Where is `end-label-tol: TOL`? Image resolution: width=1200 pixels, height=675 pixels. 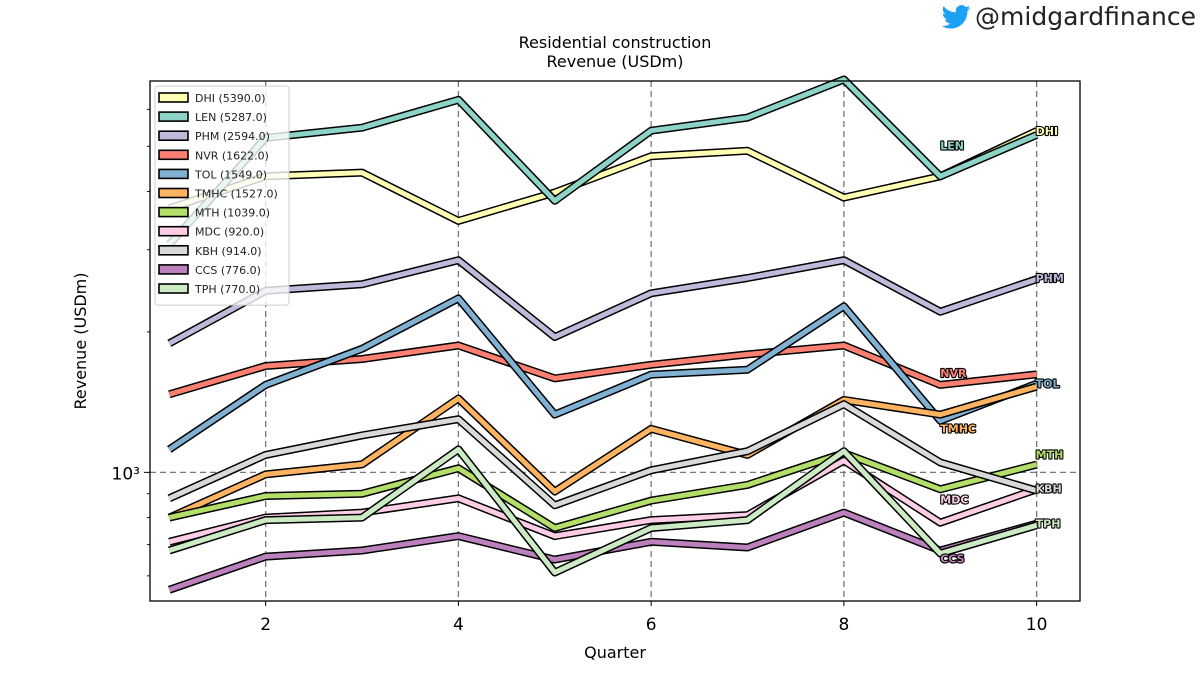 end-label-tol: TOL is located at coordinates (1048, 384).